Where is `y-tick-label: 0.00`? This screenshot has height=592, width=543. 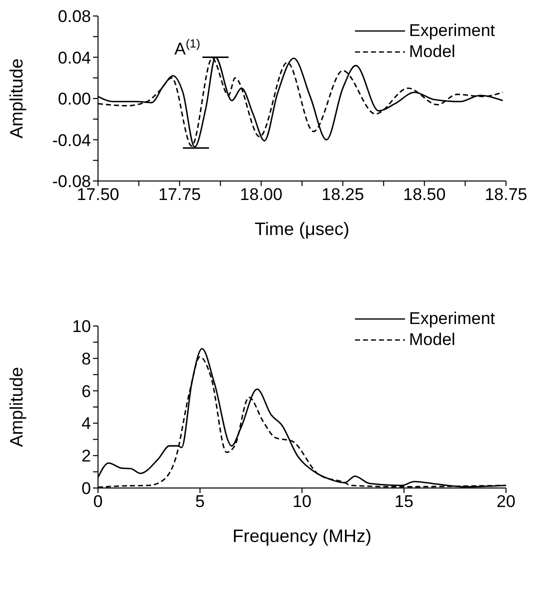 y-tick-label: 0.00 is located at coordinates (74, 99).